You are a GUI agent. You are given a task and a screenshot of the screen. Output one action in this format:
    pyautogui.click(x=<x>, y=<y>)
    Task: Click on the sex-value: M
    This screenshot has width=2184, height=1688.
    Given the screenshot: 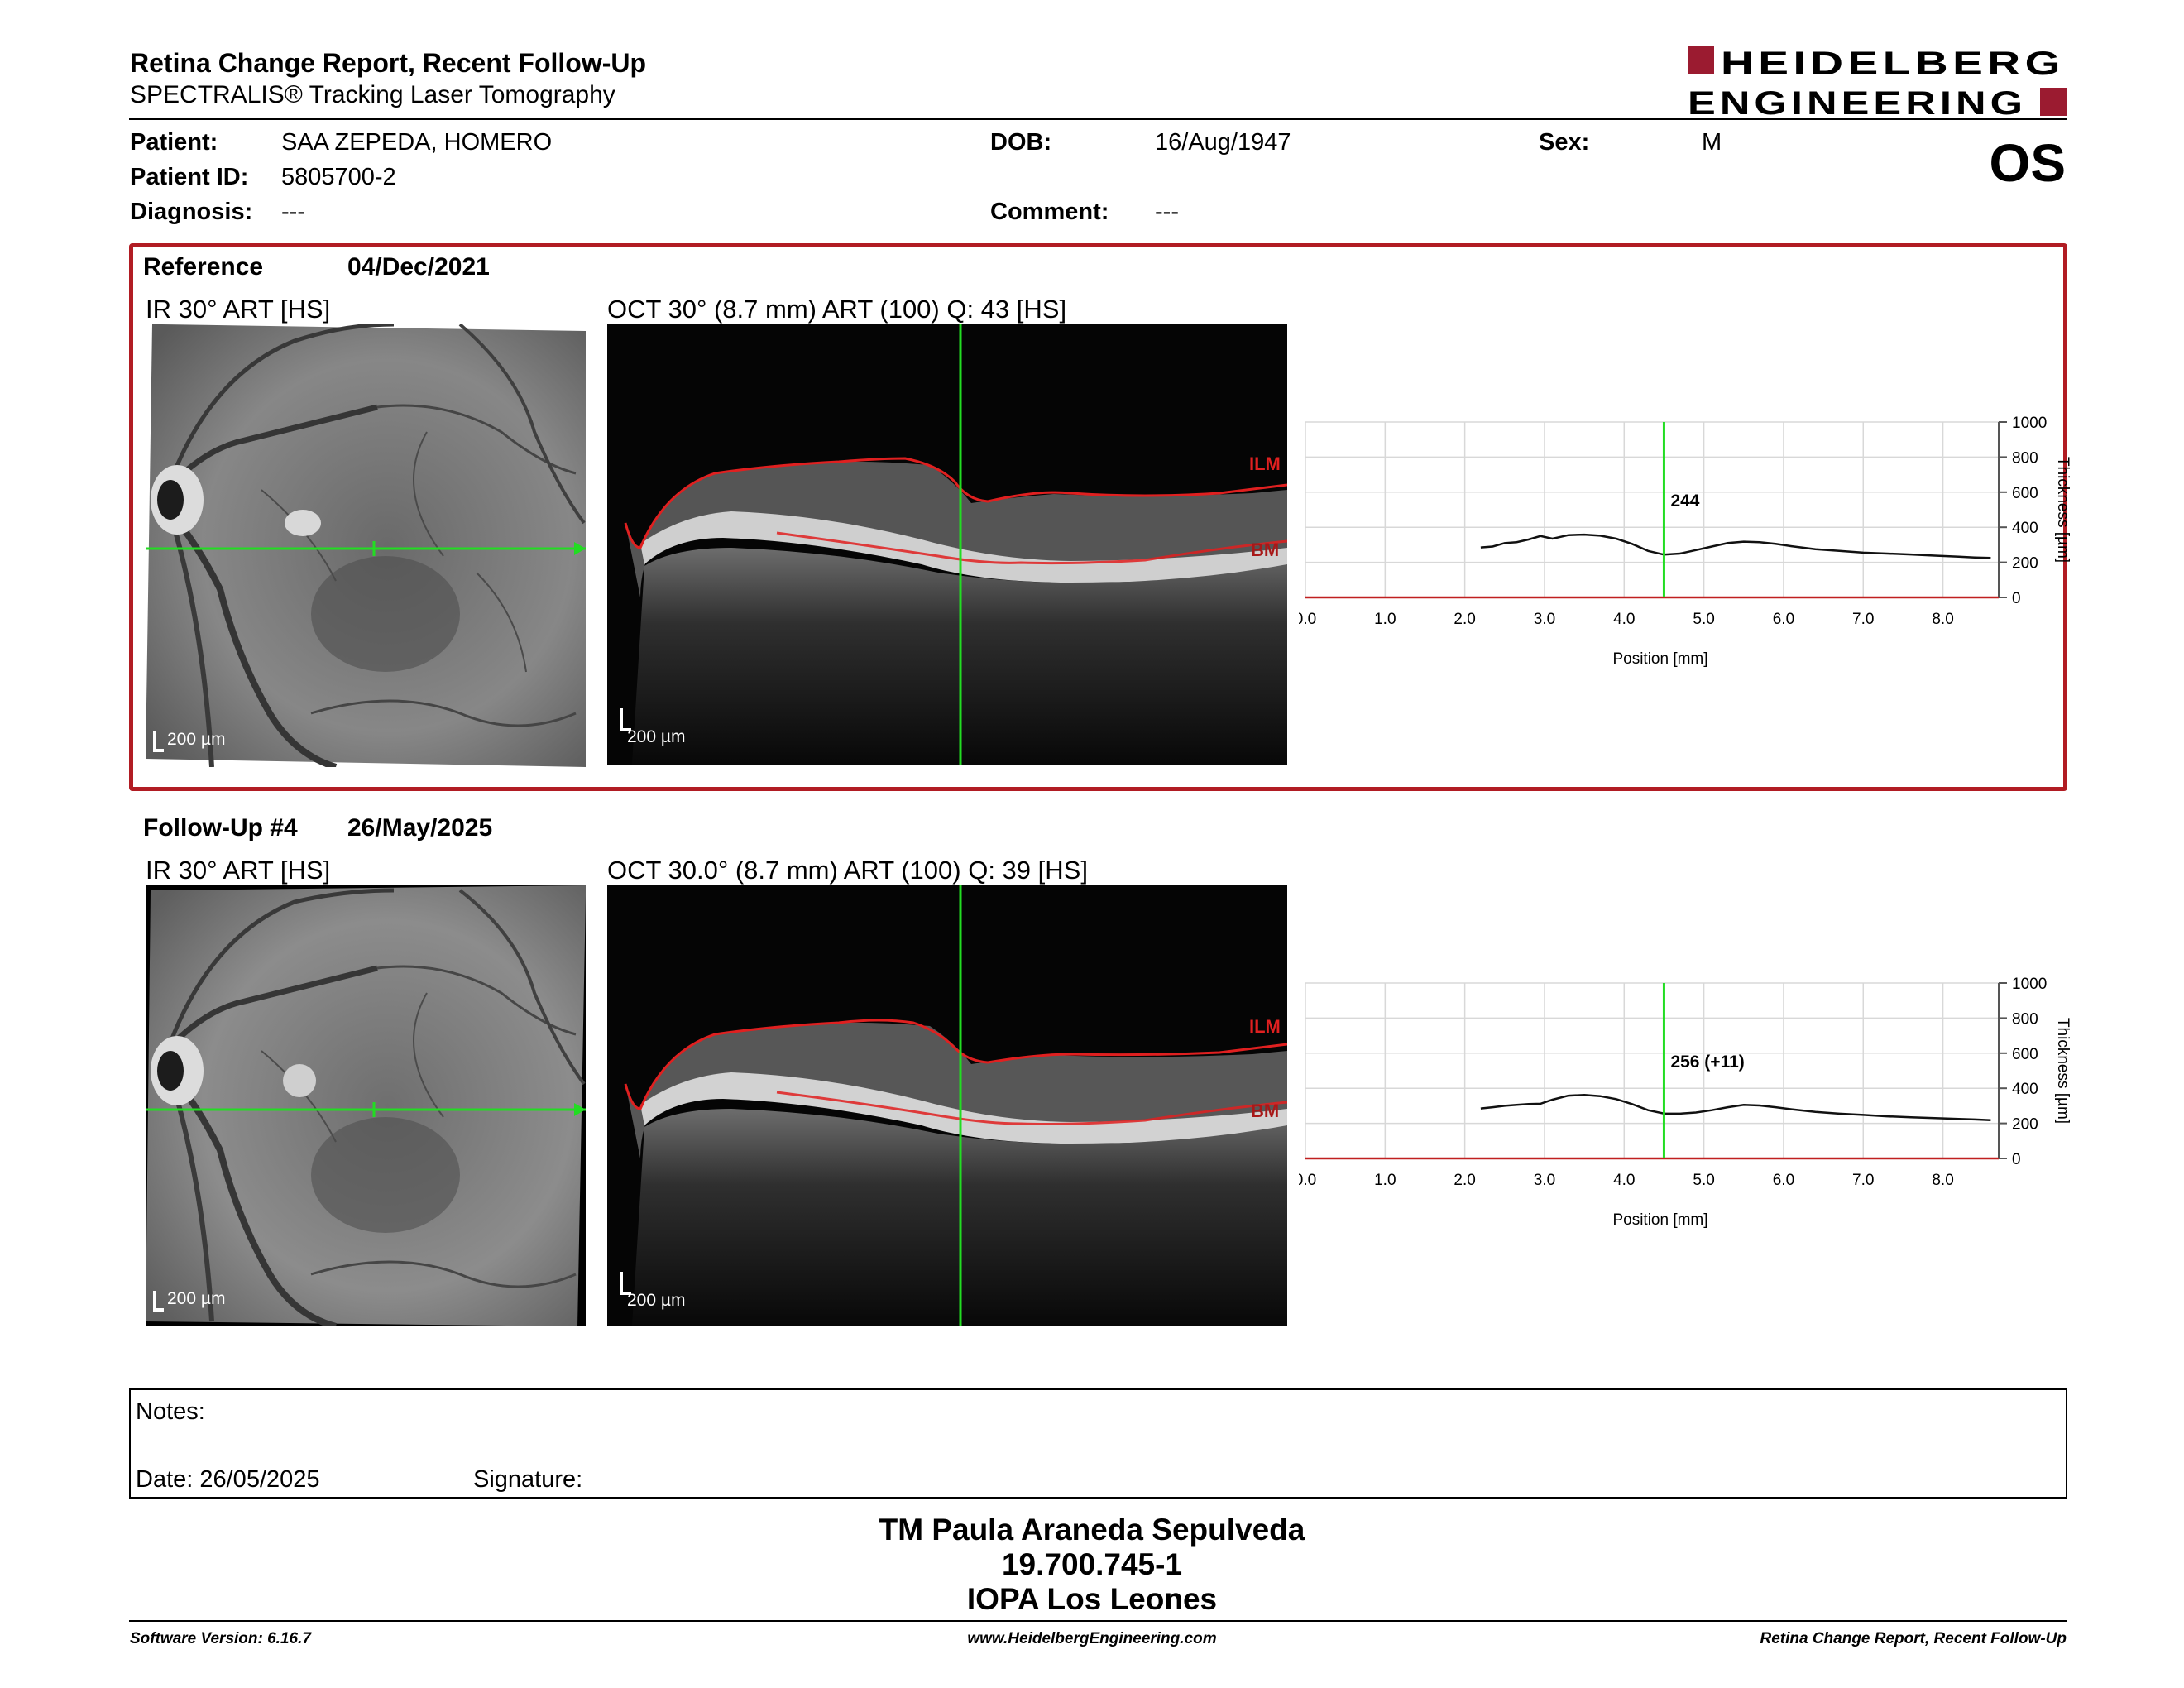 What is the action you would take?
    pyautogui.click(x=1712, y=142)
    